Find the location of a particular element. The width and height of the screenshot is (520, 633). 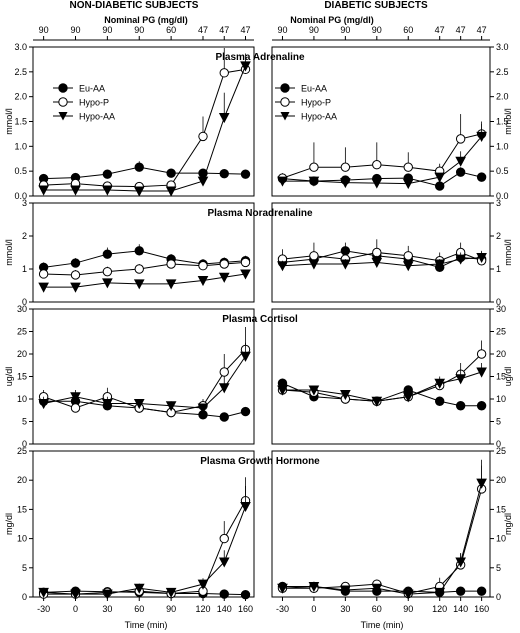

legend-label: Hypo-P is located at coordinates (316, 103).